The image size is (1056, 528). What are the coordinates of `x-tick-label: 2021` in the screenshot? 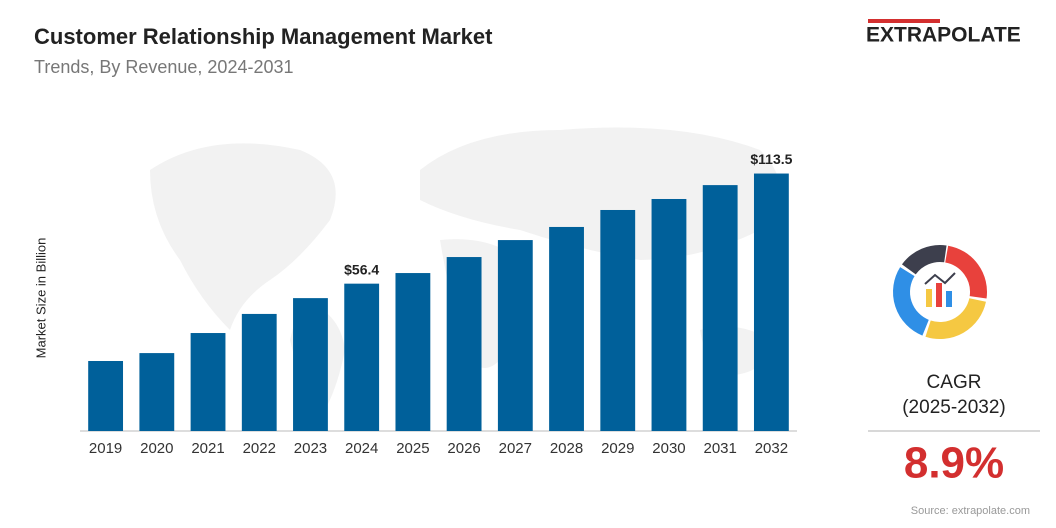 It's located at (207, 448).